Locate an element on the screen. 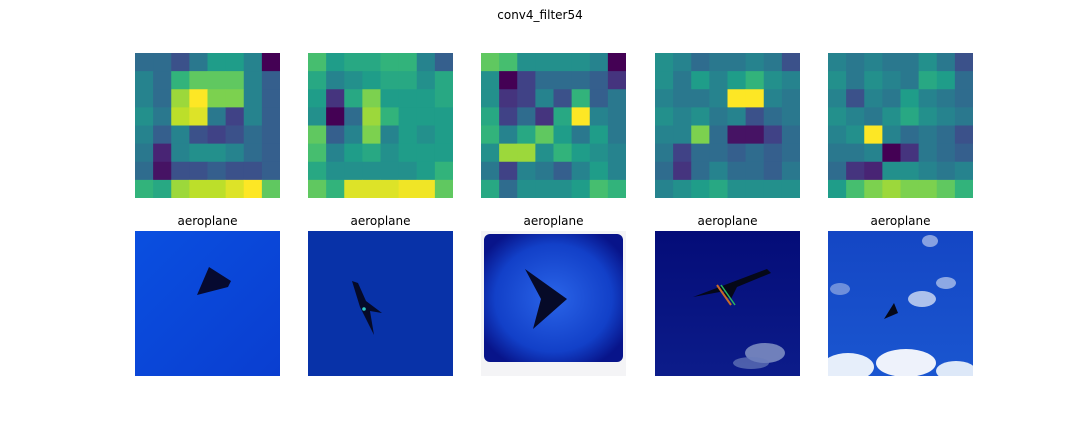 The image size is (1080, 432). heatmap-cell-r6-c2 is located at coordinates (700, 171).